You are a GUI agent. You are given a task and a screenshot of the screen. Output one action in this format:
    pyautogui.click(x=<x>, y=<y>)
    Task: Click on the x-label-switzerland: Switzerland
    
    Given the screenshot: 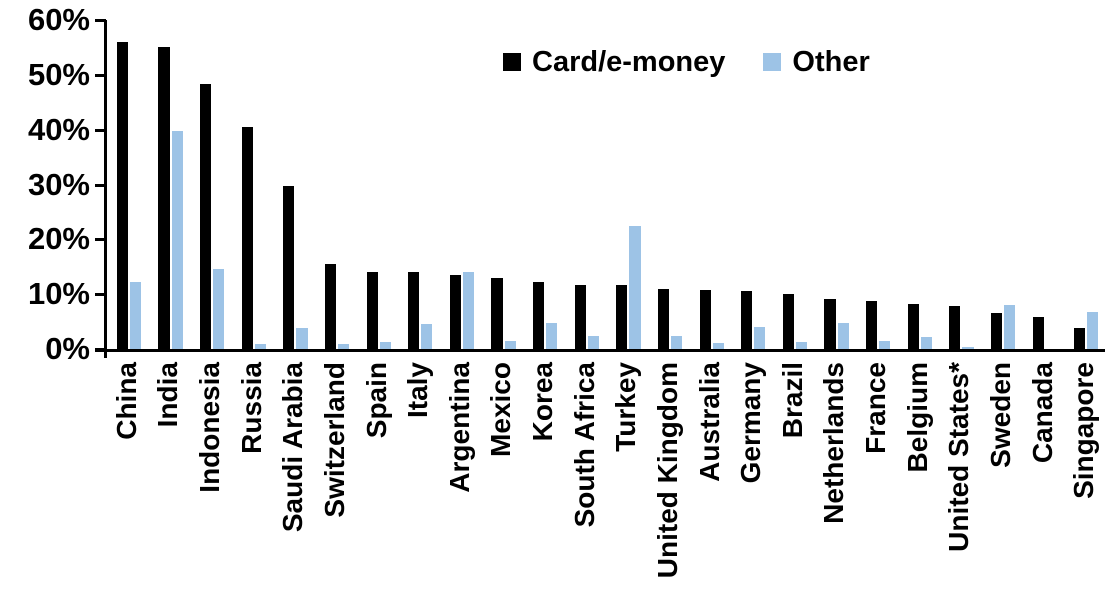 What is the action you would take?
    pyautogui.click(x=334, y=440)
    